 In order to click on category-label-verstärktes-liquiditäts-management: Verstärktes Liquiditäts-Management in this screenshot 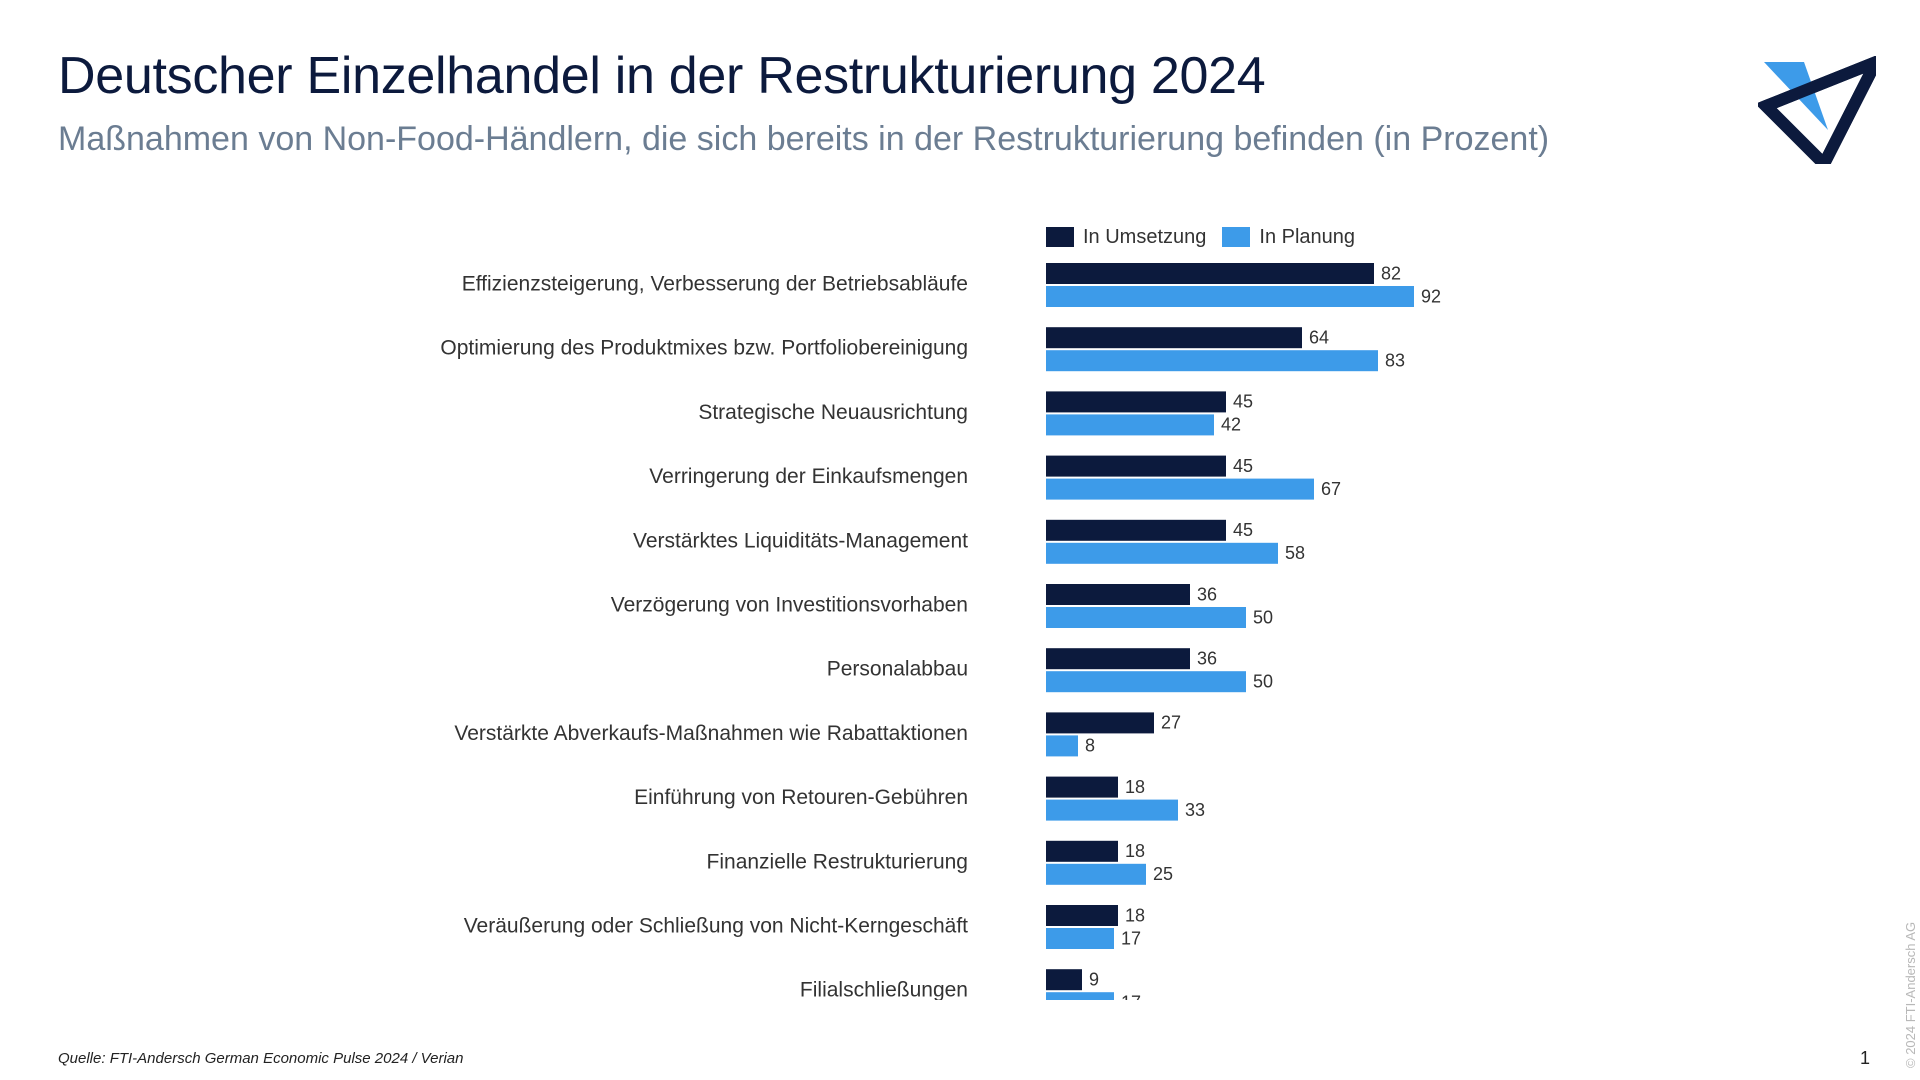, I will do `click(800, 540)`.